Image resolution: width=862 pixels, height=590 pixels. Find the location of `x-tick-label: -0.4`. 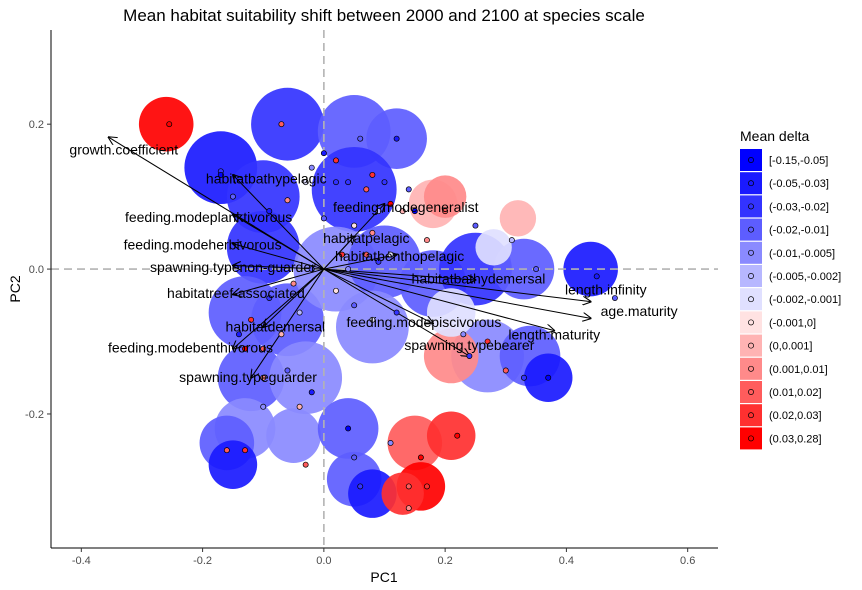

x-tick-label: -0.4 is located at coordinates (81, 561).